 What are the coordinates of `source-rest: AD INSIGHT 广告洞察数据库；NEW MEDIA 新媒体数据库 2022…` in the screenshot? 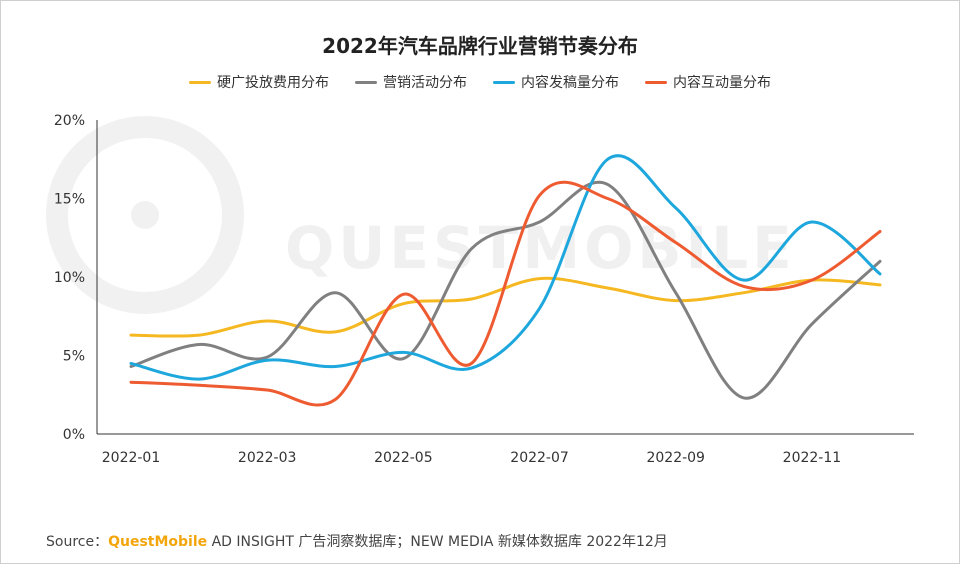 It's located at (437, 542).